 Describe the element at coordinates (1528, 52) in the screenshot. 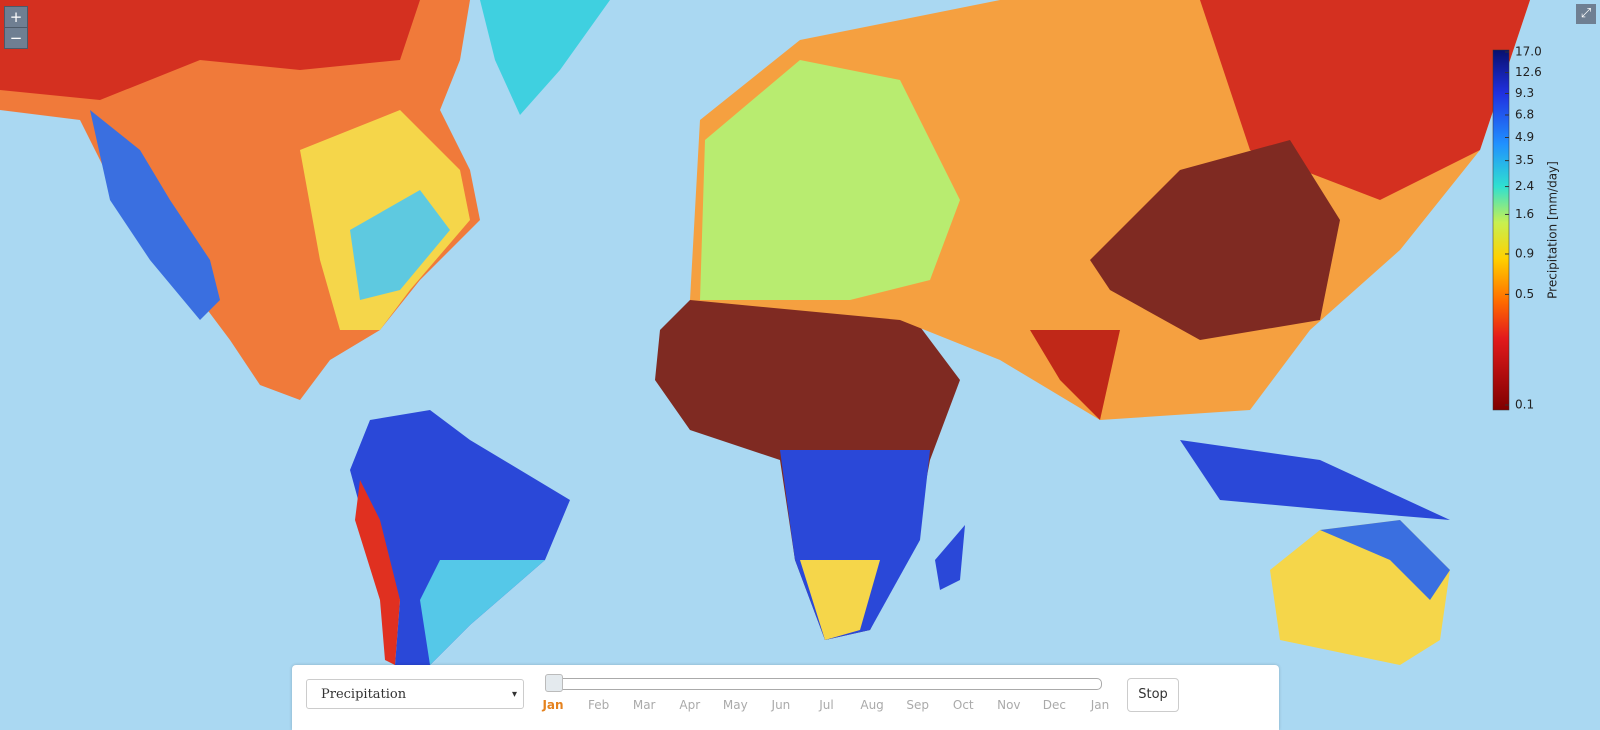

I see `colorbar-tick-label: 17.0` at that location.